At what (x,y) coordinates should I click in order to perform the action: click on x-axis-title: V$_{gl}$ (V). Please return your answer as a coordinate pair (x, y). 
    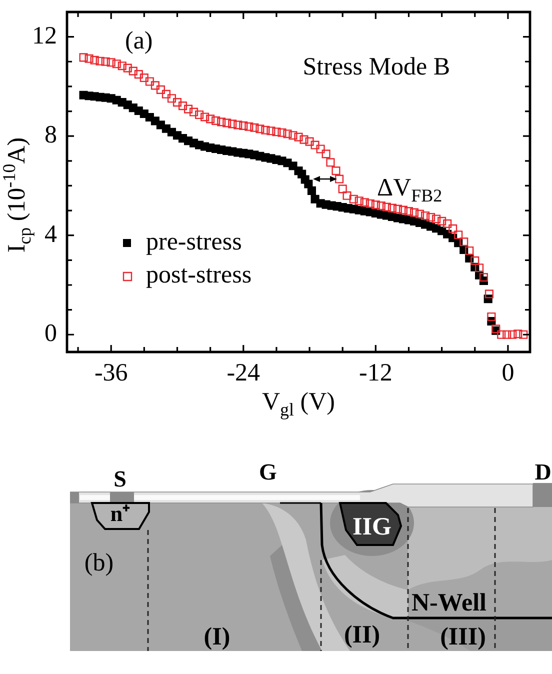
    Looking at the image, I should click on (299, 404).